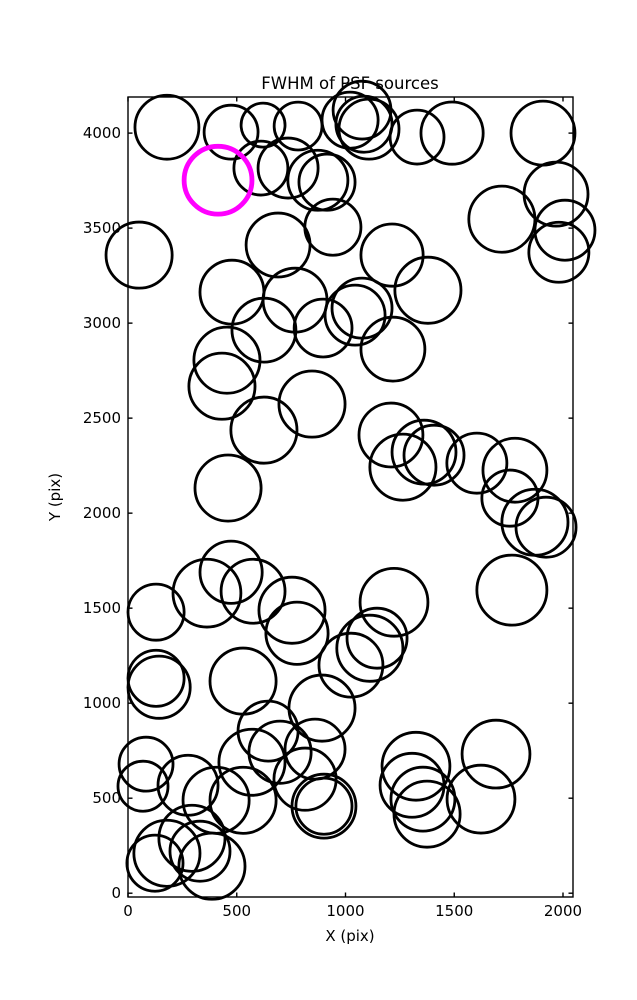  I want to click on y-tick-label: 2500, so click(102, 418).